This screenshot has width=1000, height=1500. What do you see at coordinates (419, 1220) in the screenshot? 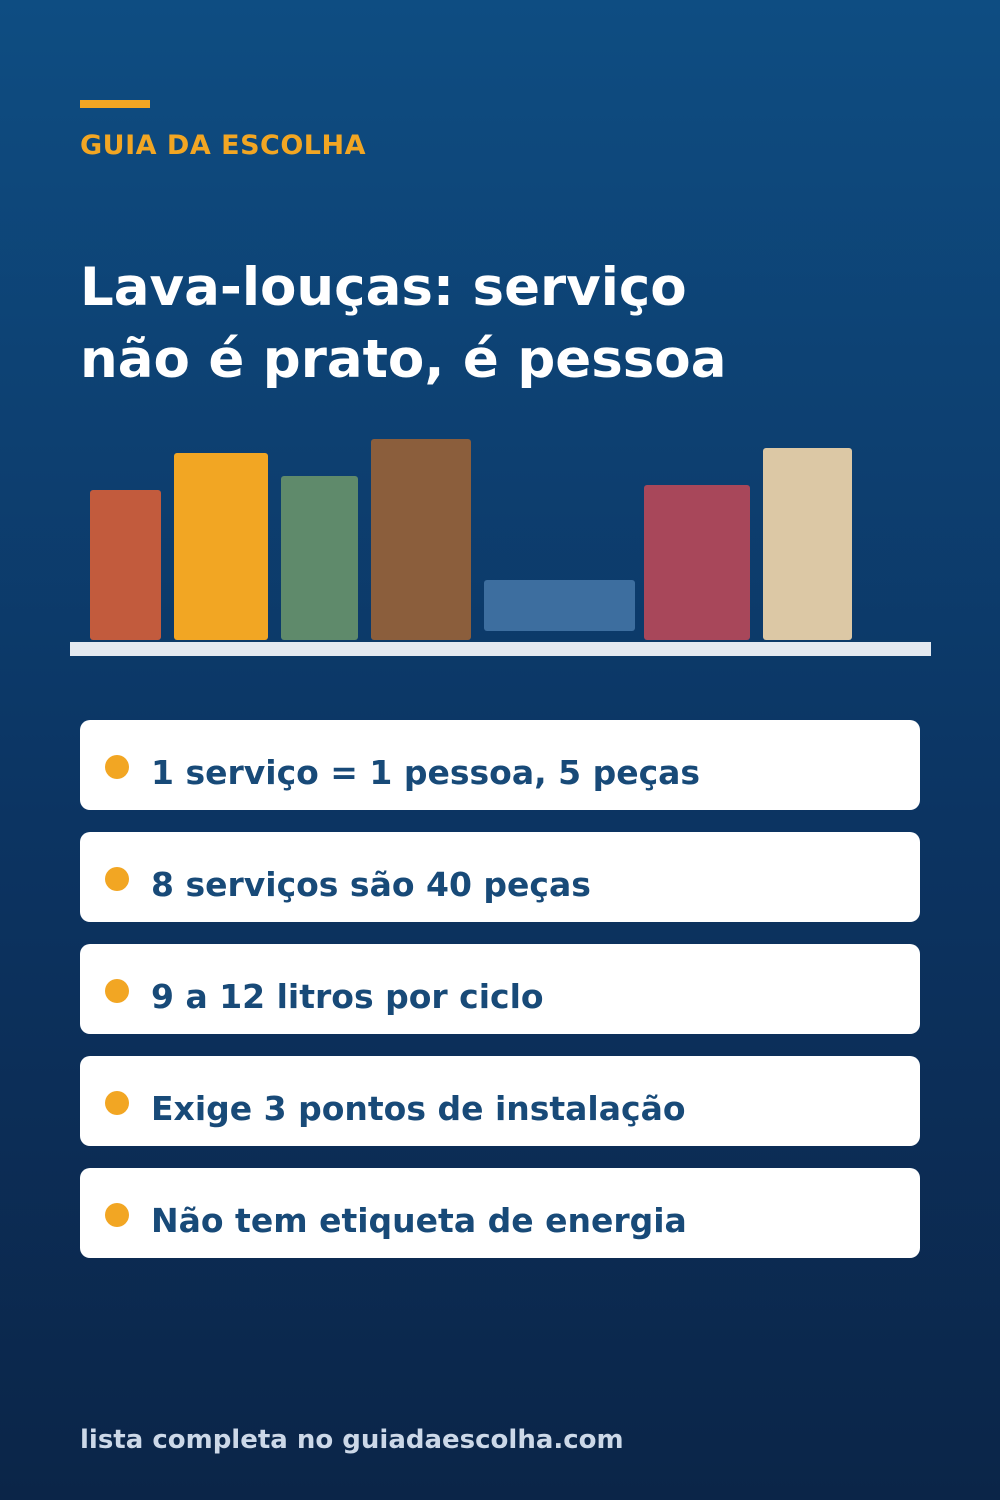
I see `list-item-text: Não tem etiqueta de energia` at bounding box center [419, 1220].